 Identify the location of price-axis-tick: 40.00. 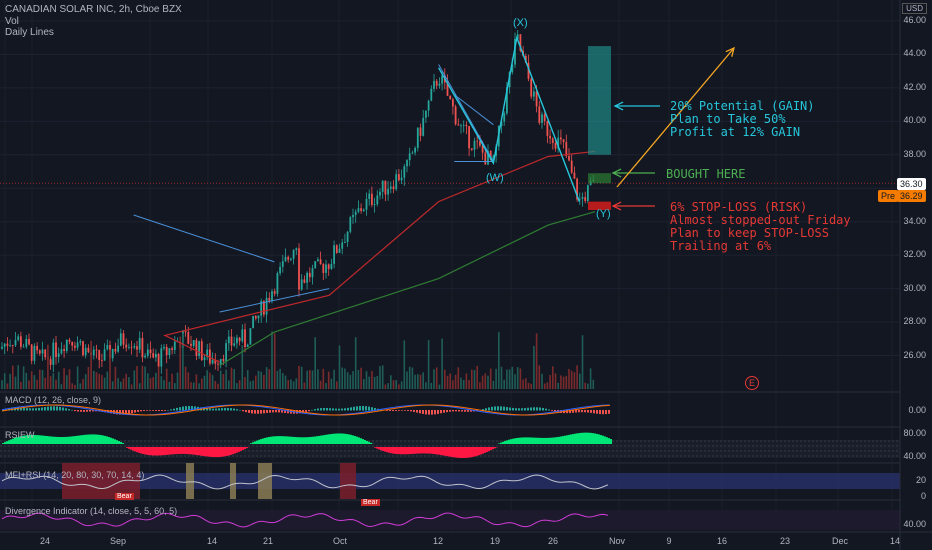
(914, 120).